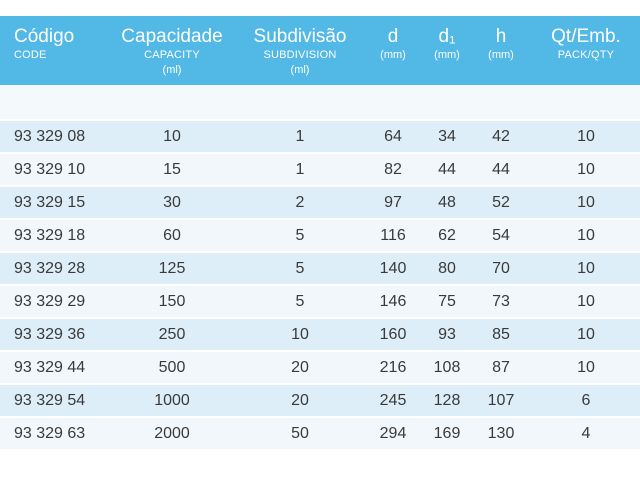  Describe the element at coordinates (300, 36) in the screenshot. I see `header-subdivision-title: Subdivisão` at that location.